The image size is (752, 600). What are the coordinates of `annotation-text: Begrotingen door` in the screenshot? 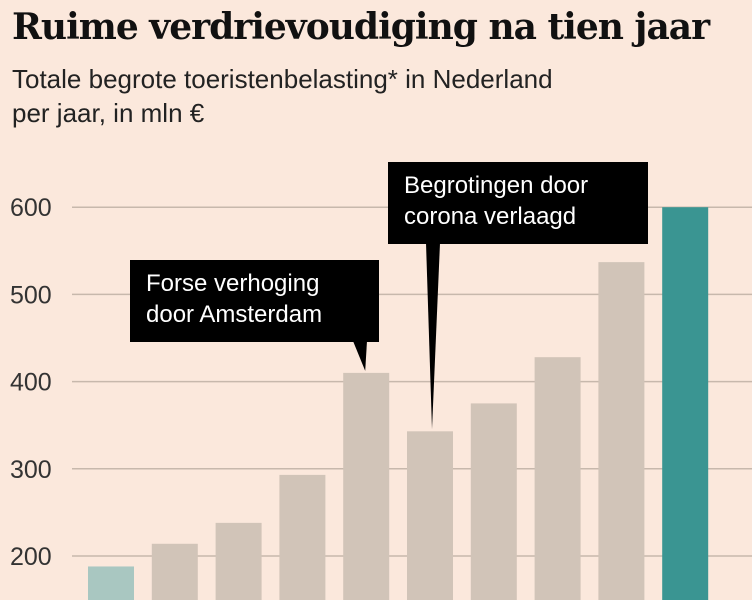 It's located at (496, 185).